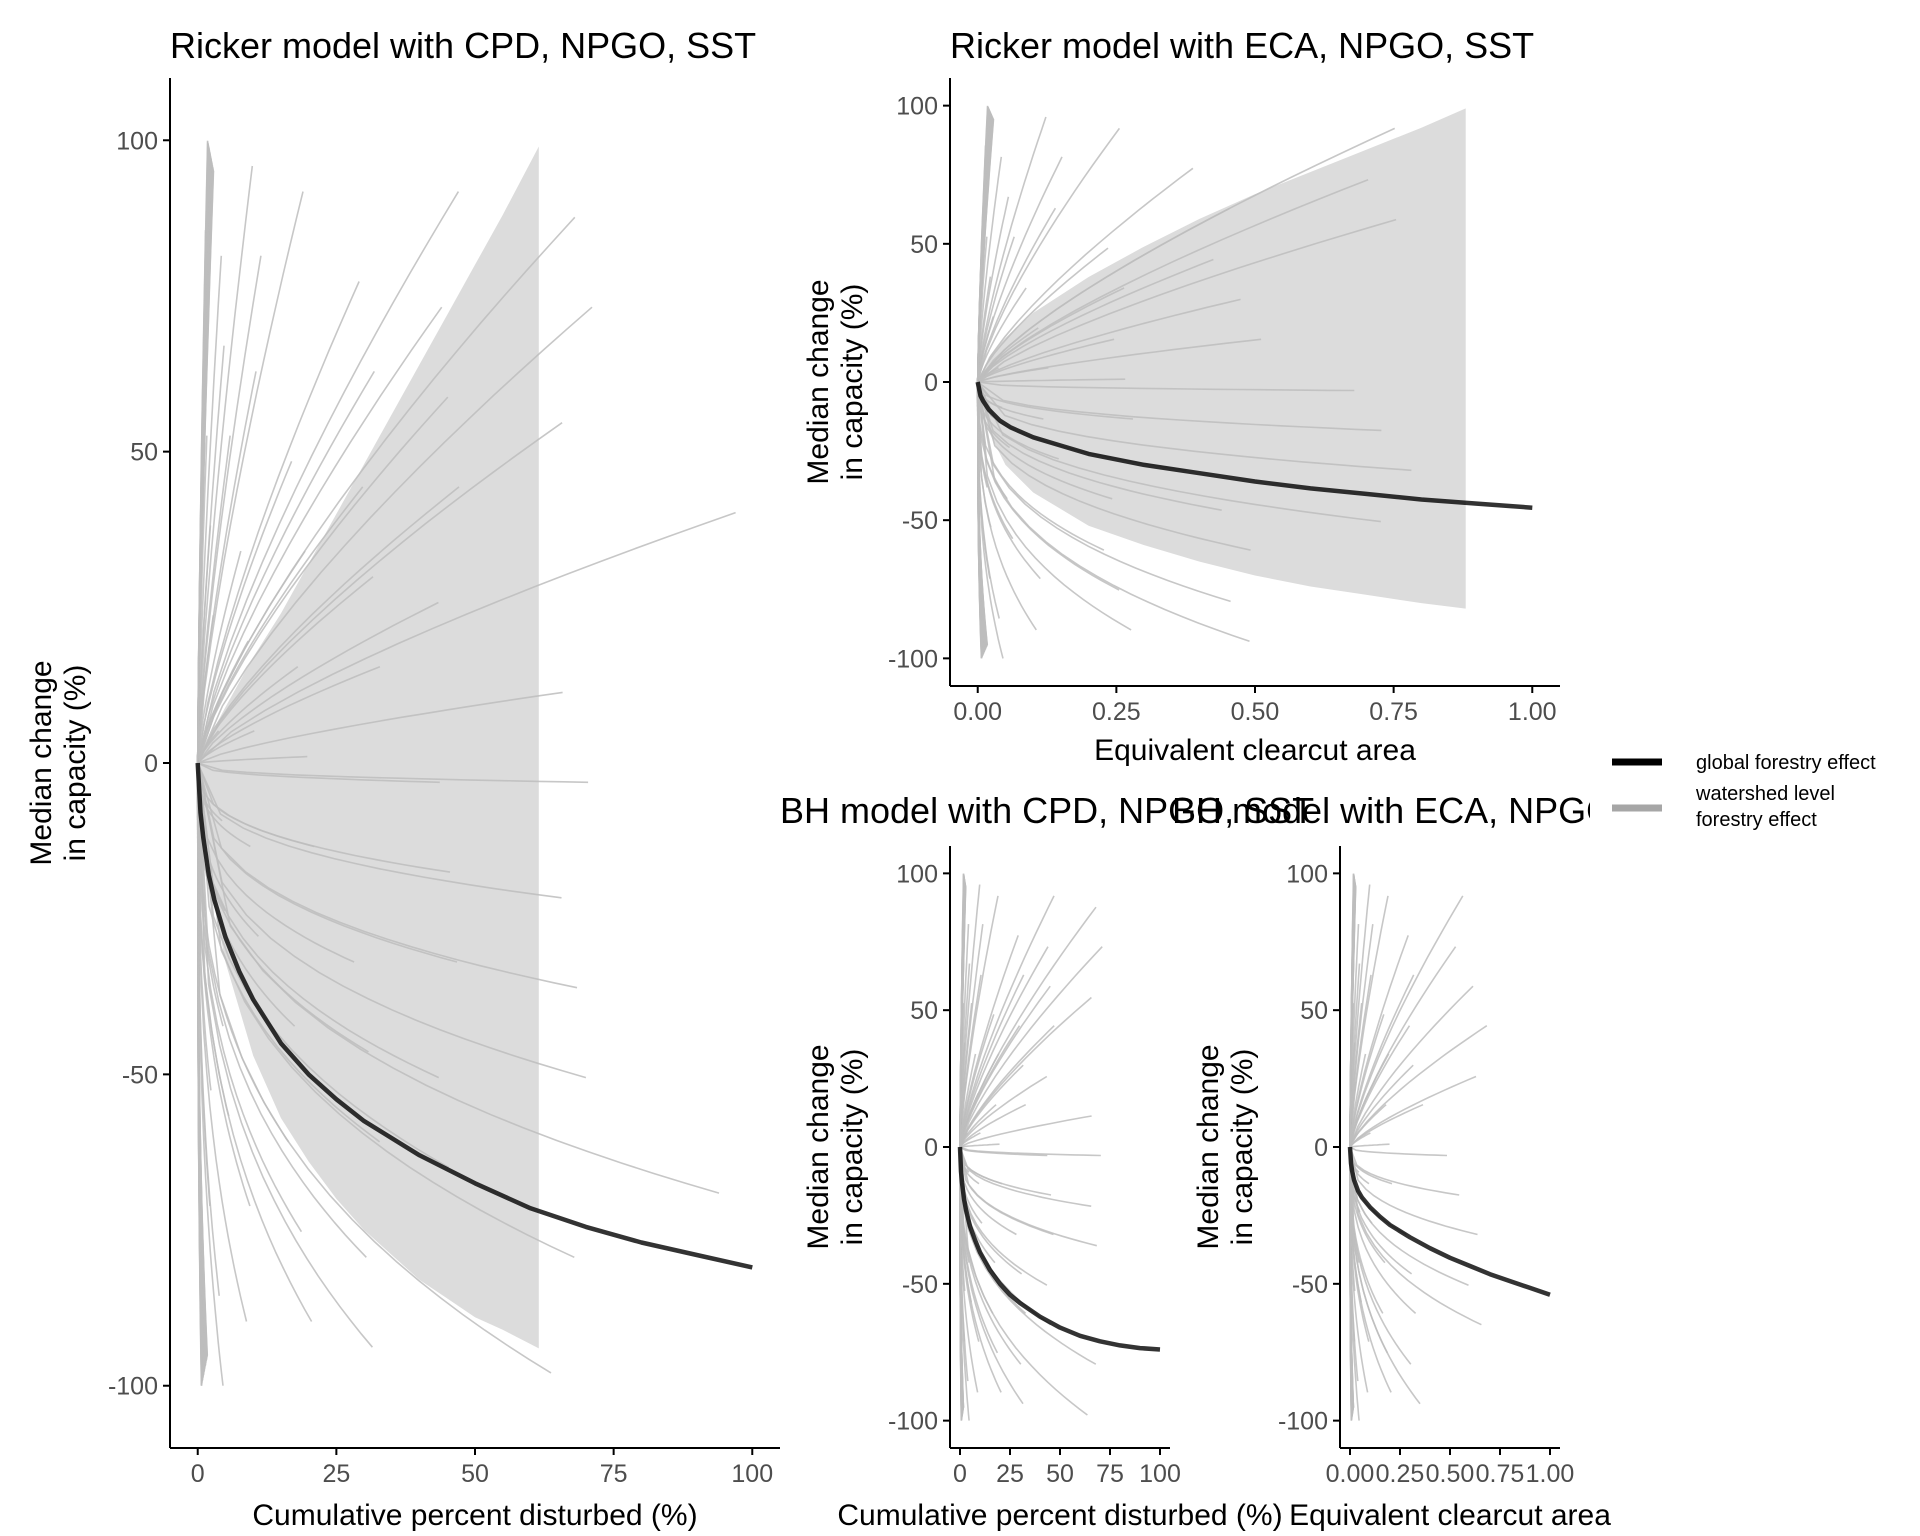 The width and height of the screenshot is (1920, 1536). Describe the element at coordinates (41, 762) in the screenshot. I see `y-axis-title-line: Median change` at that location.